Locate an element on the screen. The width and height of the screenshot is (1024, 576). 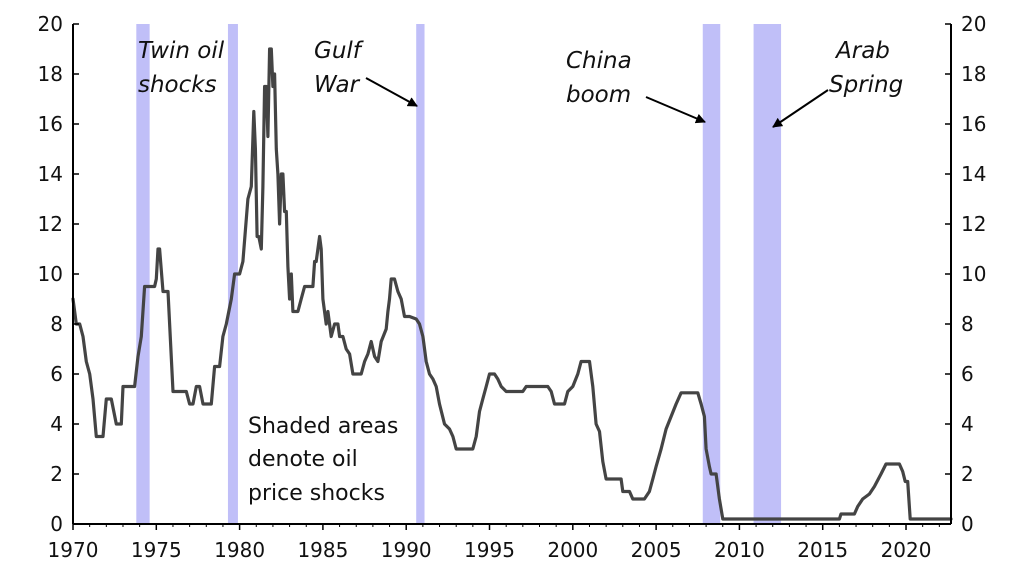
y-tick-label-left: 8 is located at coordinates (56, 324).